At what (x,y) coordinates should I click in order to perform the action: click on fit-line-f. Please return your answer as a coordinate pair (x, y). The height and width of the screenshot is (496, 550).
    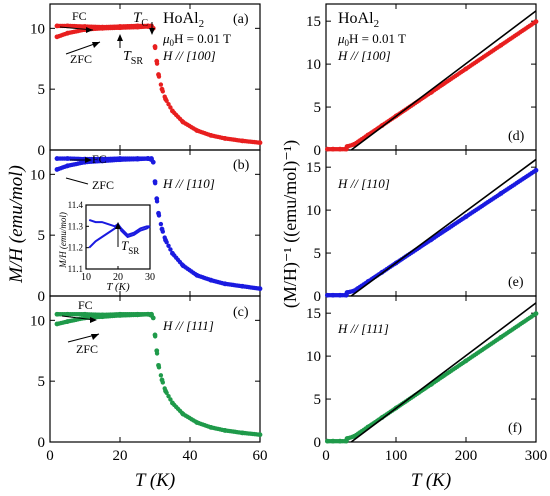
    Looking at the image, I should click on (443, 372).